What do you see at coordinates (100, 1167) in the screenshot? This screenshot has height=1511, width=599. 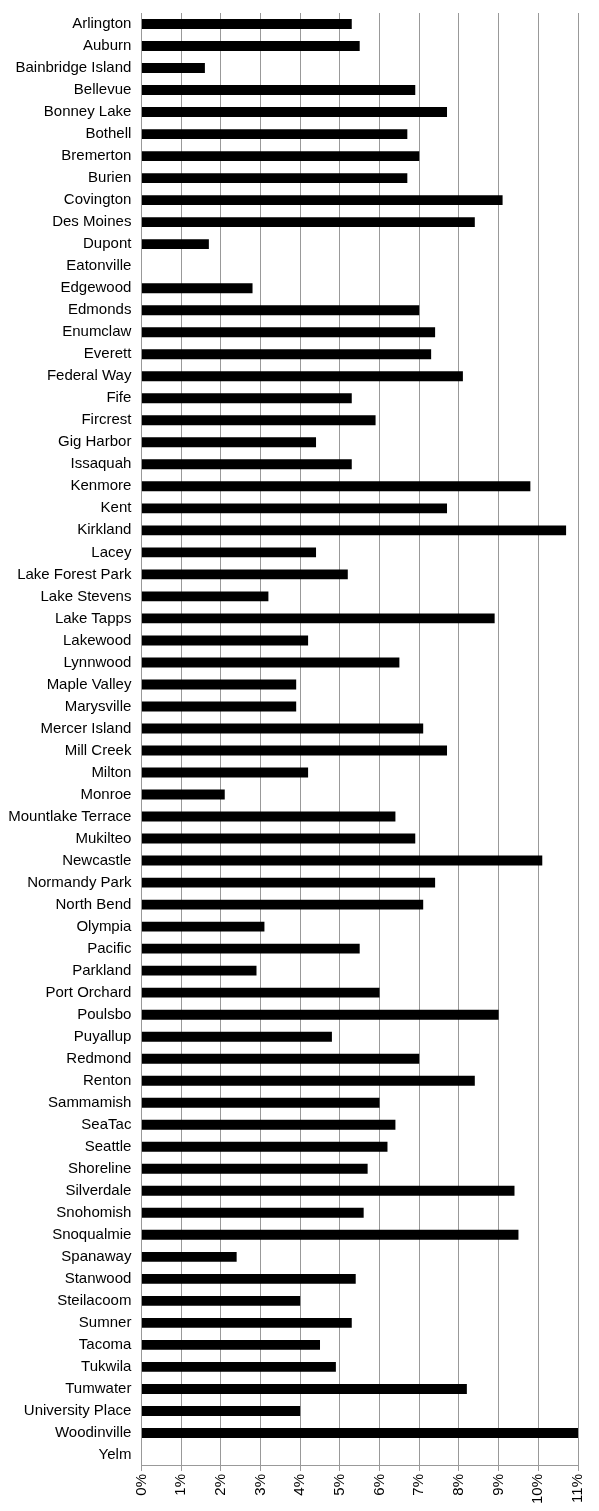 I see `y-tick-label: Shoreline` at bounding box center [100, 1167].